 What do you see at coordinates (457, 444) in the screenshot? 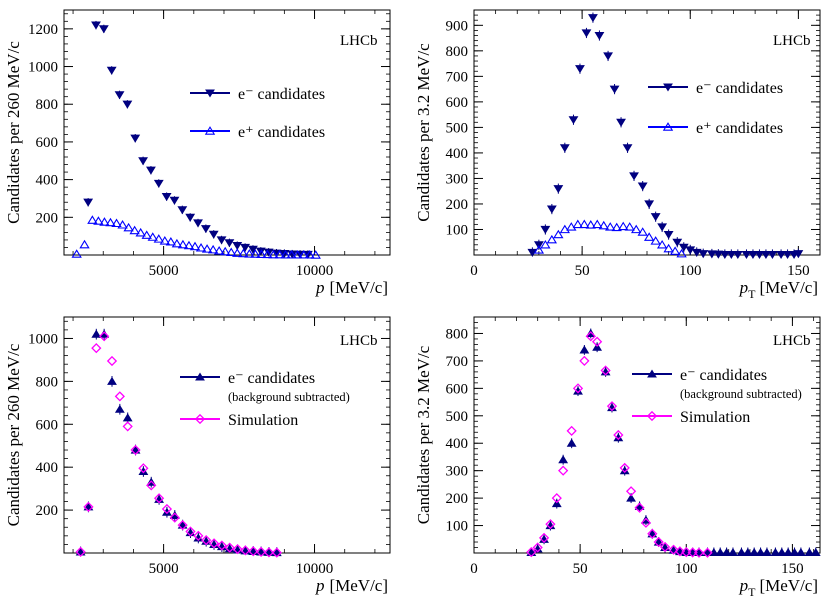
I see `y-tick-label: 400` at bounding box center [457, 444].